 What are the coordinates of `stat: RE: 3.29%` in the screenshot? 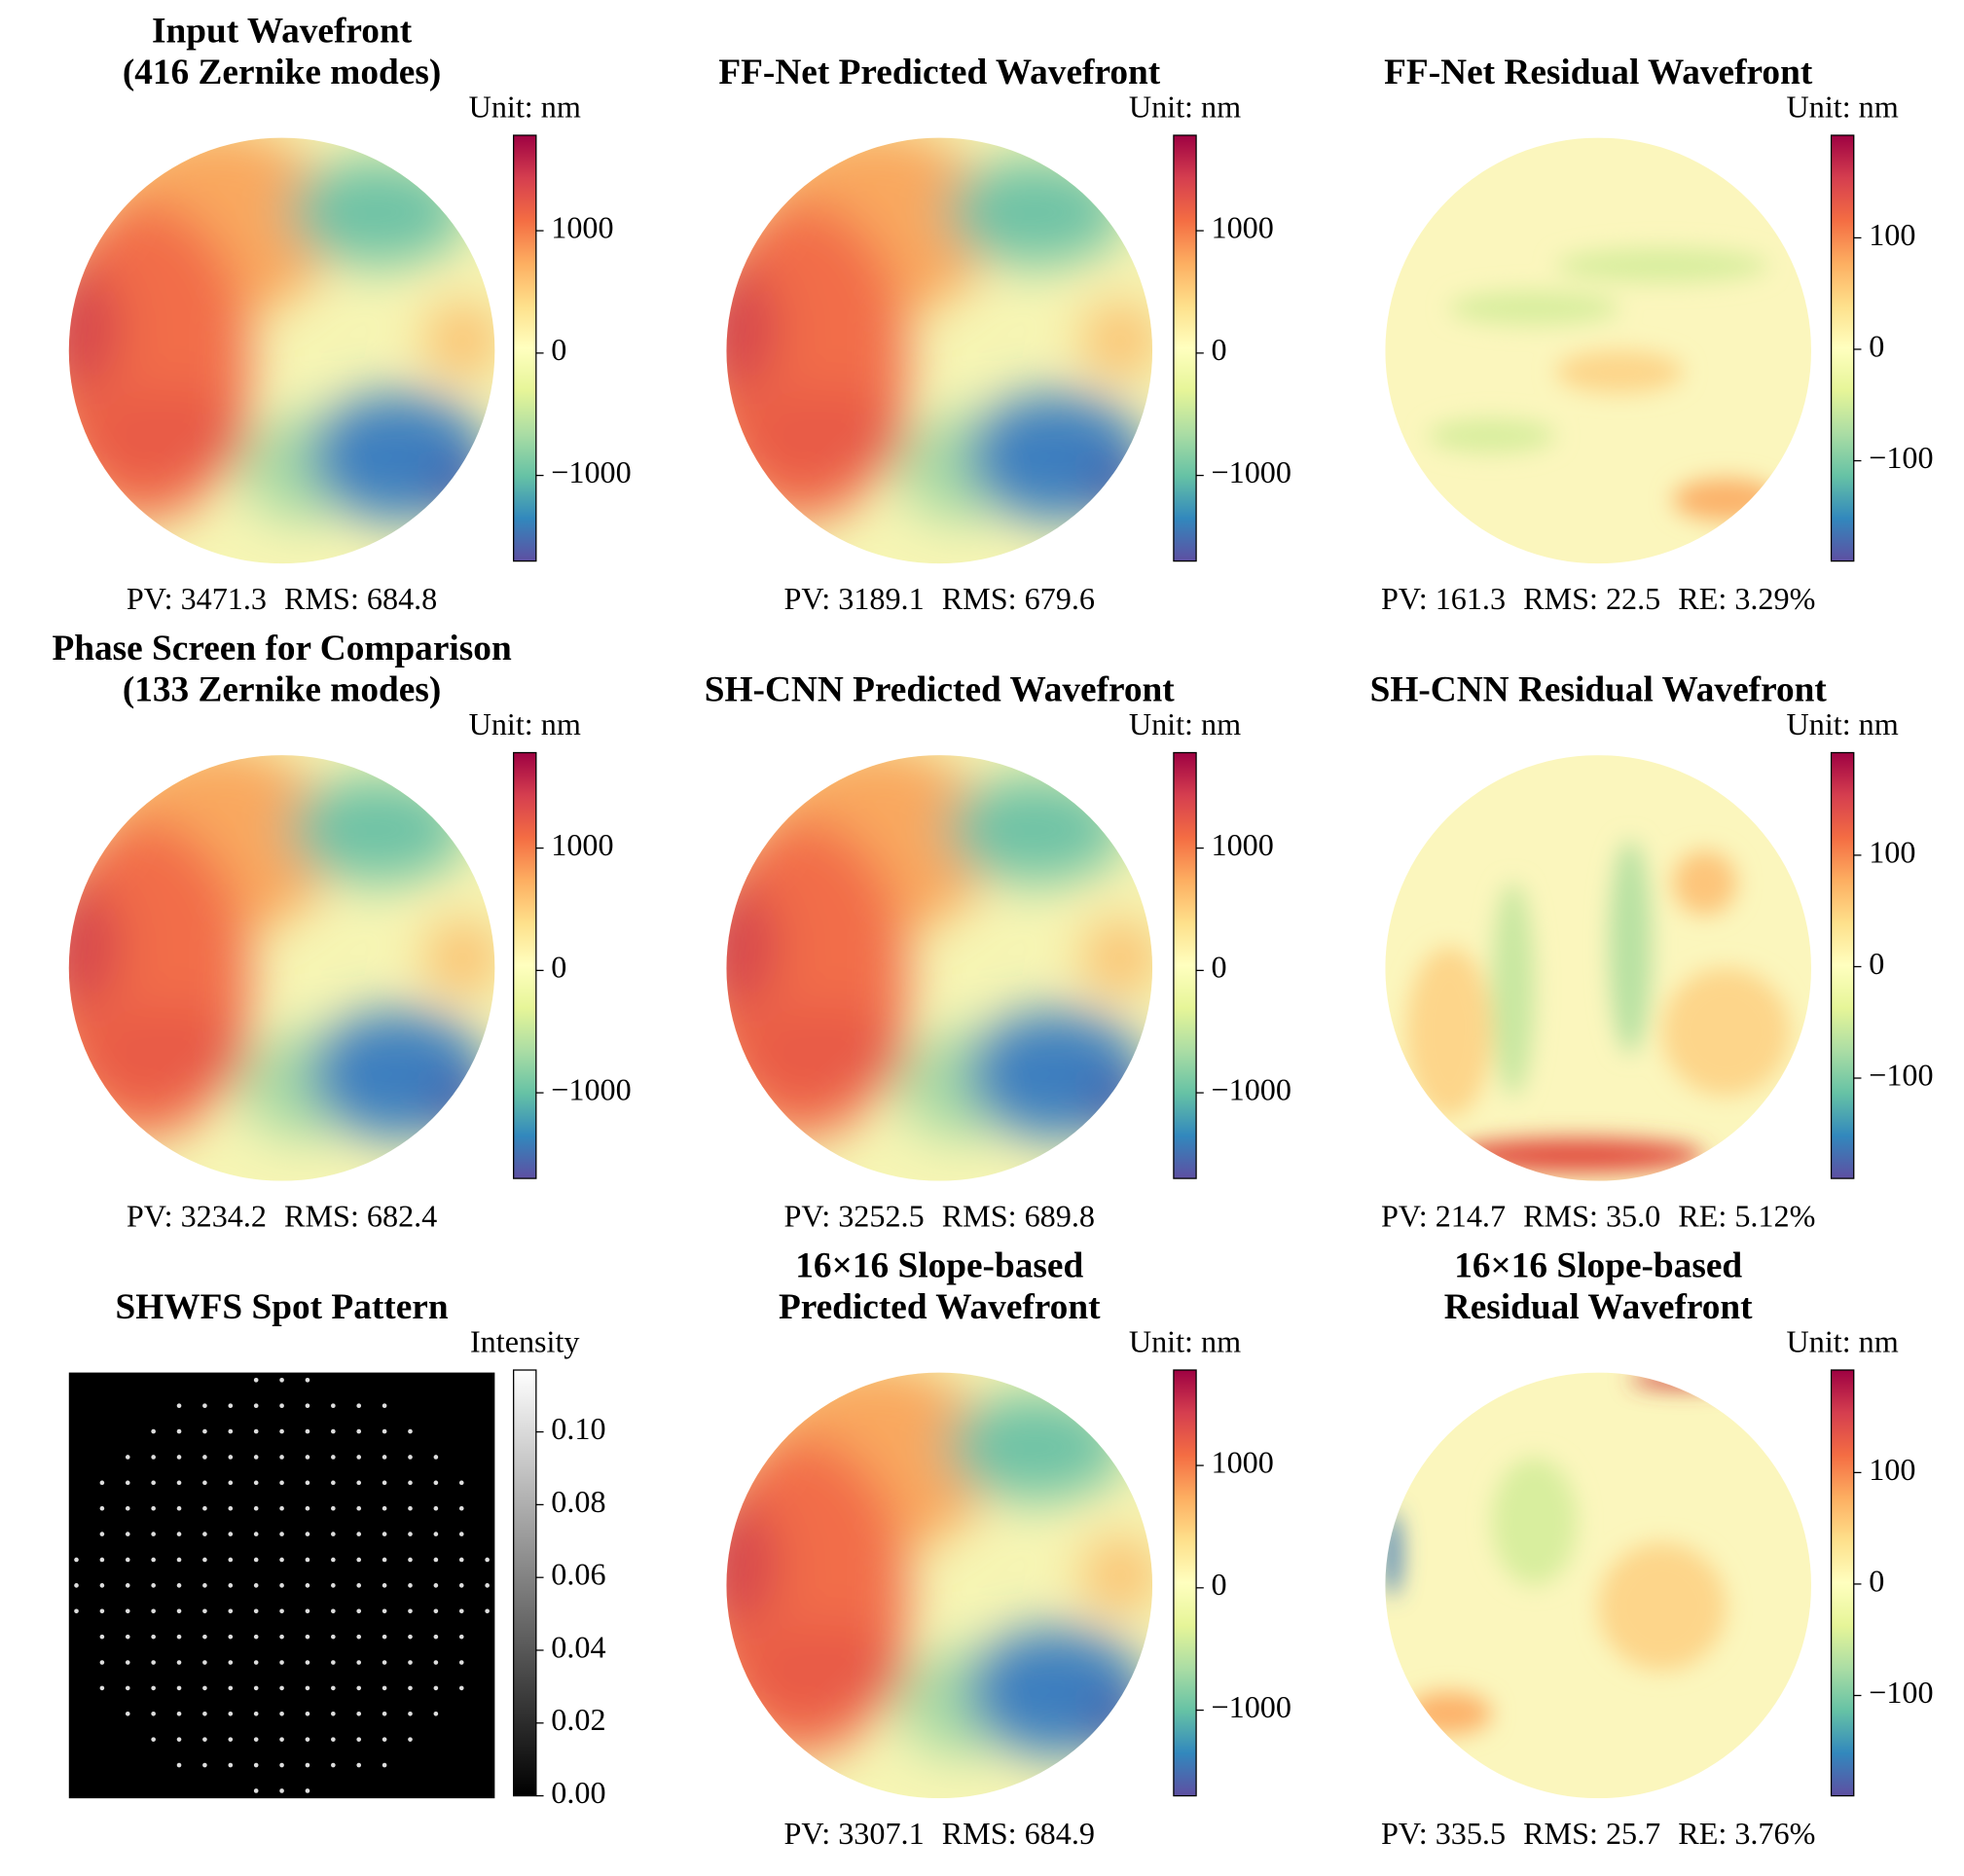 It's located at (1747, 598).